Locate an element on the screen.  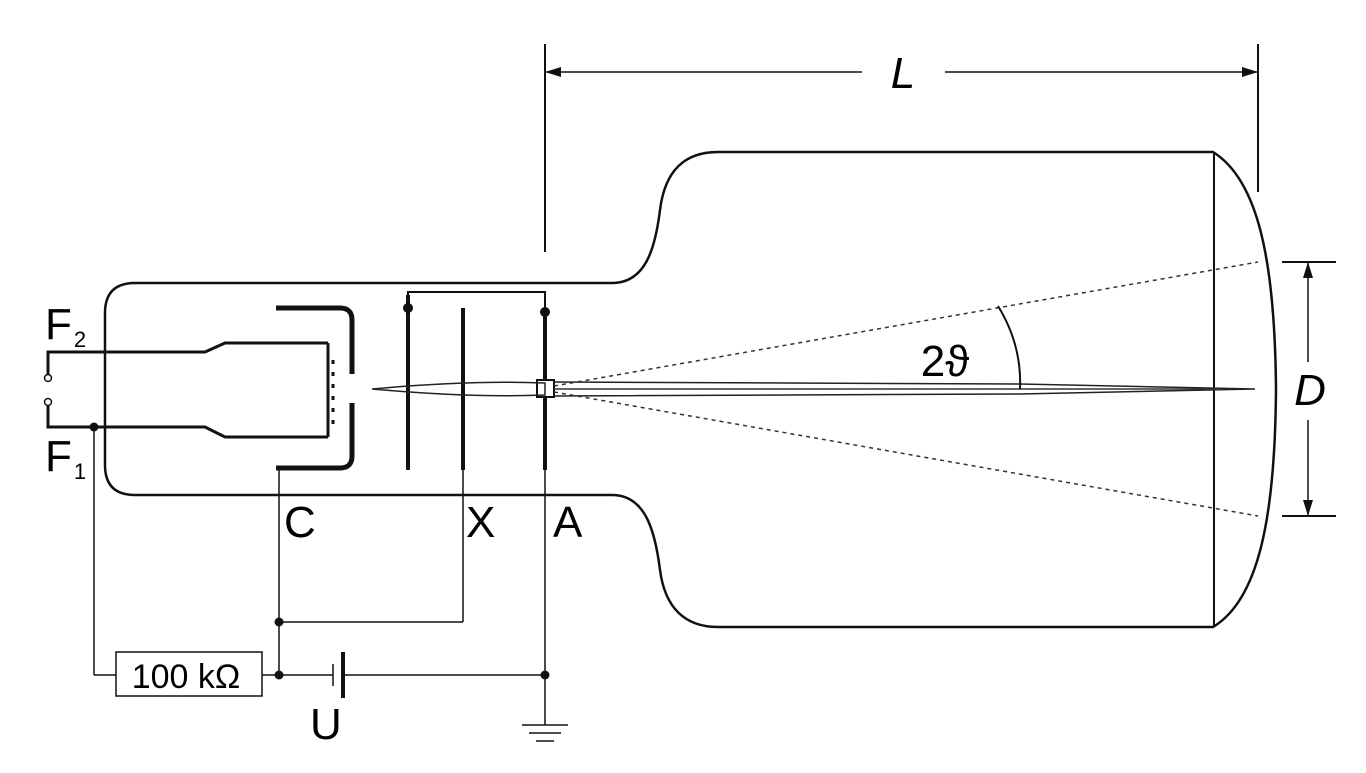
label-resistor: 100 kΩ is located at coordinates (186, 677).